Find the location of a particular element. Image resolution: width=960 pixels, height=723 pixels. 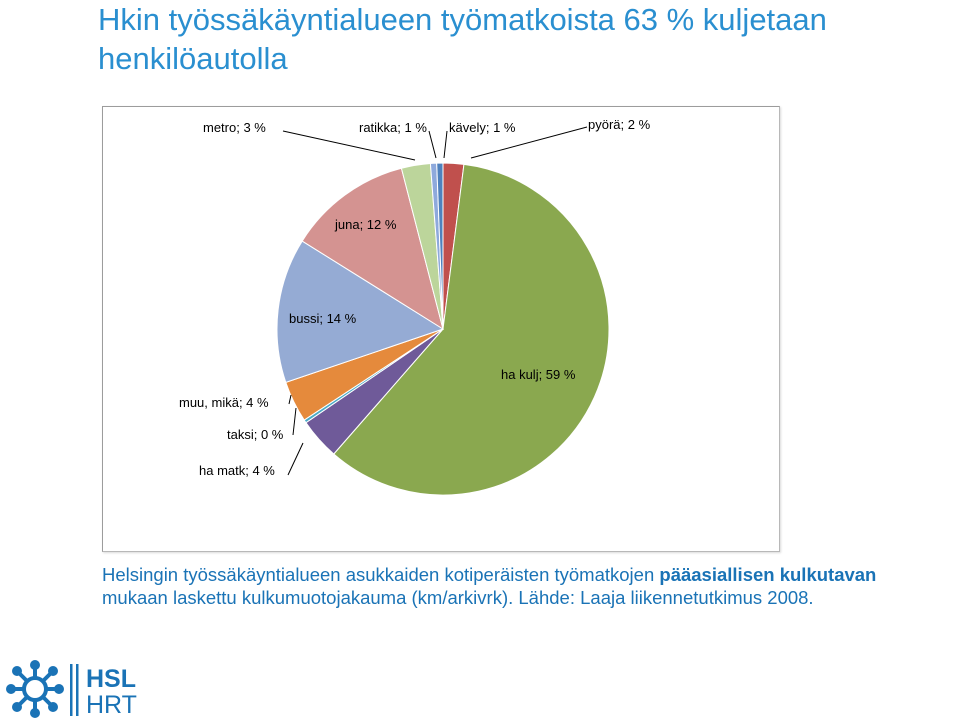

slice-label: ha kulj; 59 % is located at coordinates (538, 374).